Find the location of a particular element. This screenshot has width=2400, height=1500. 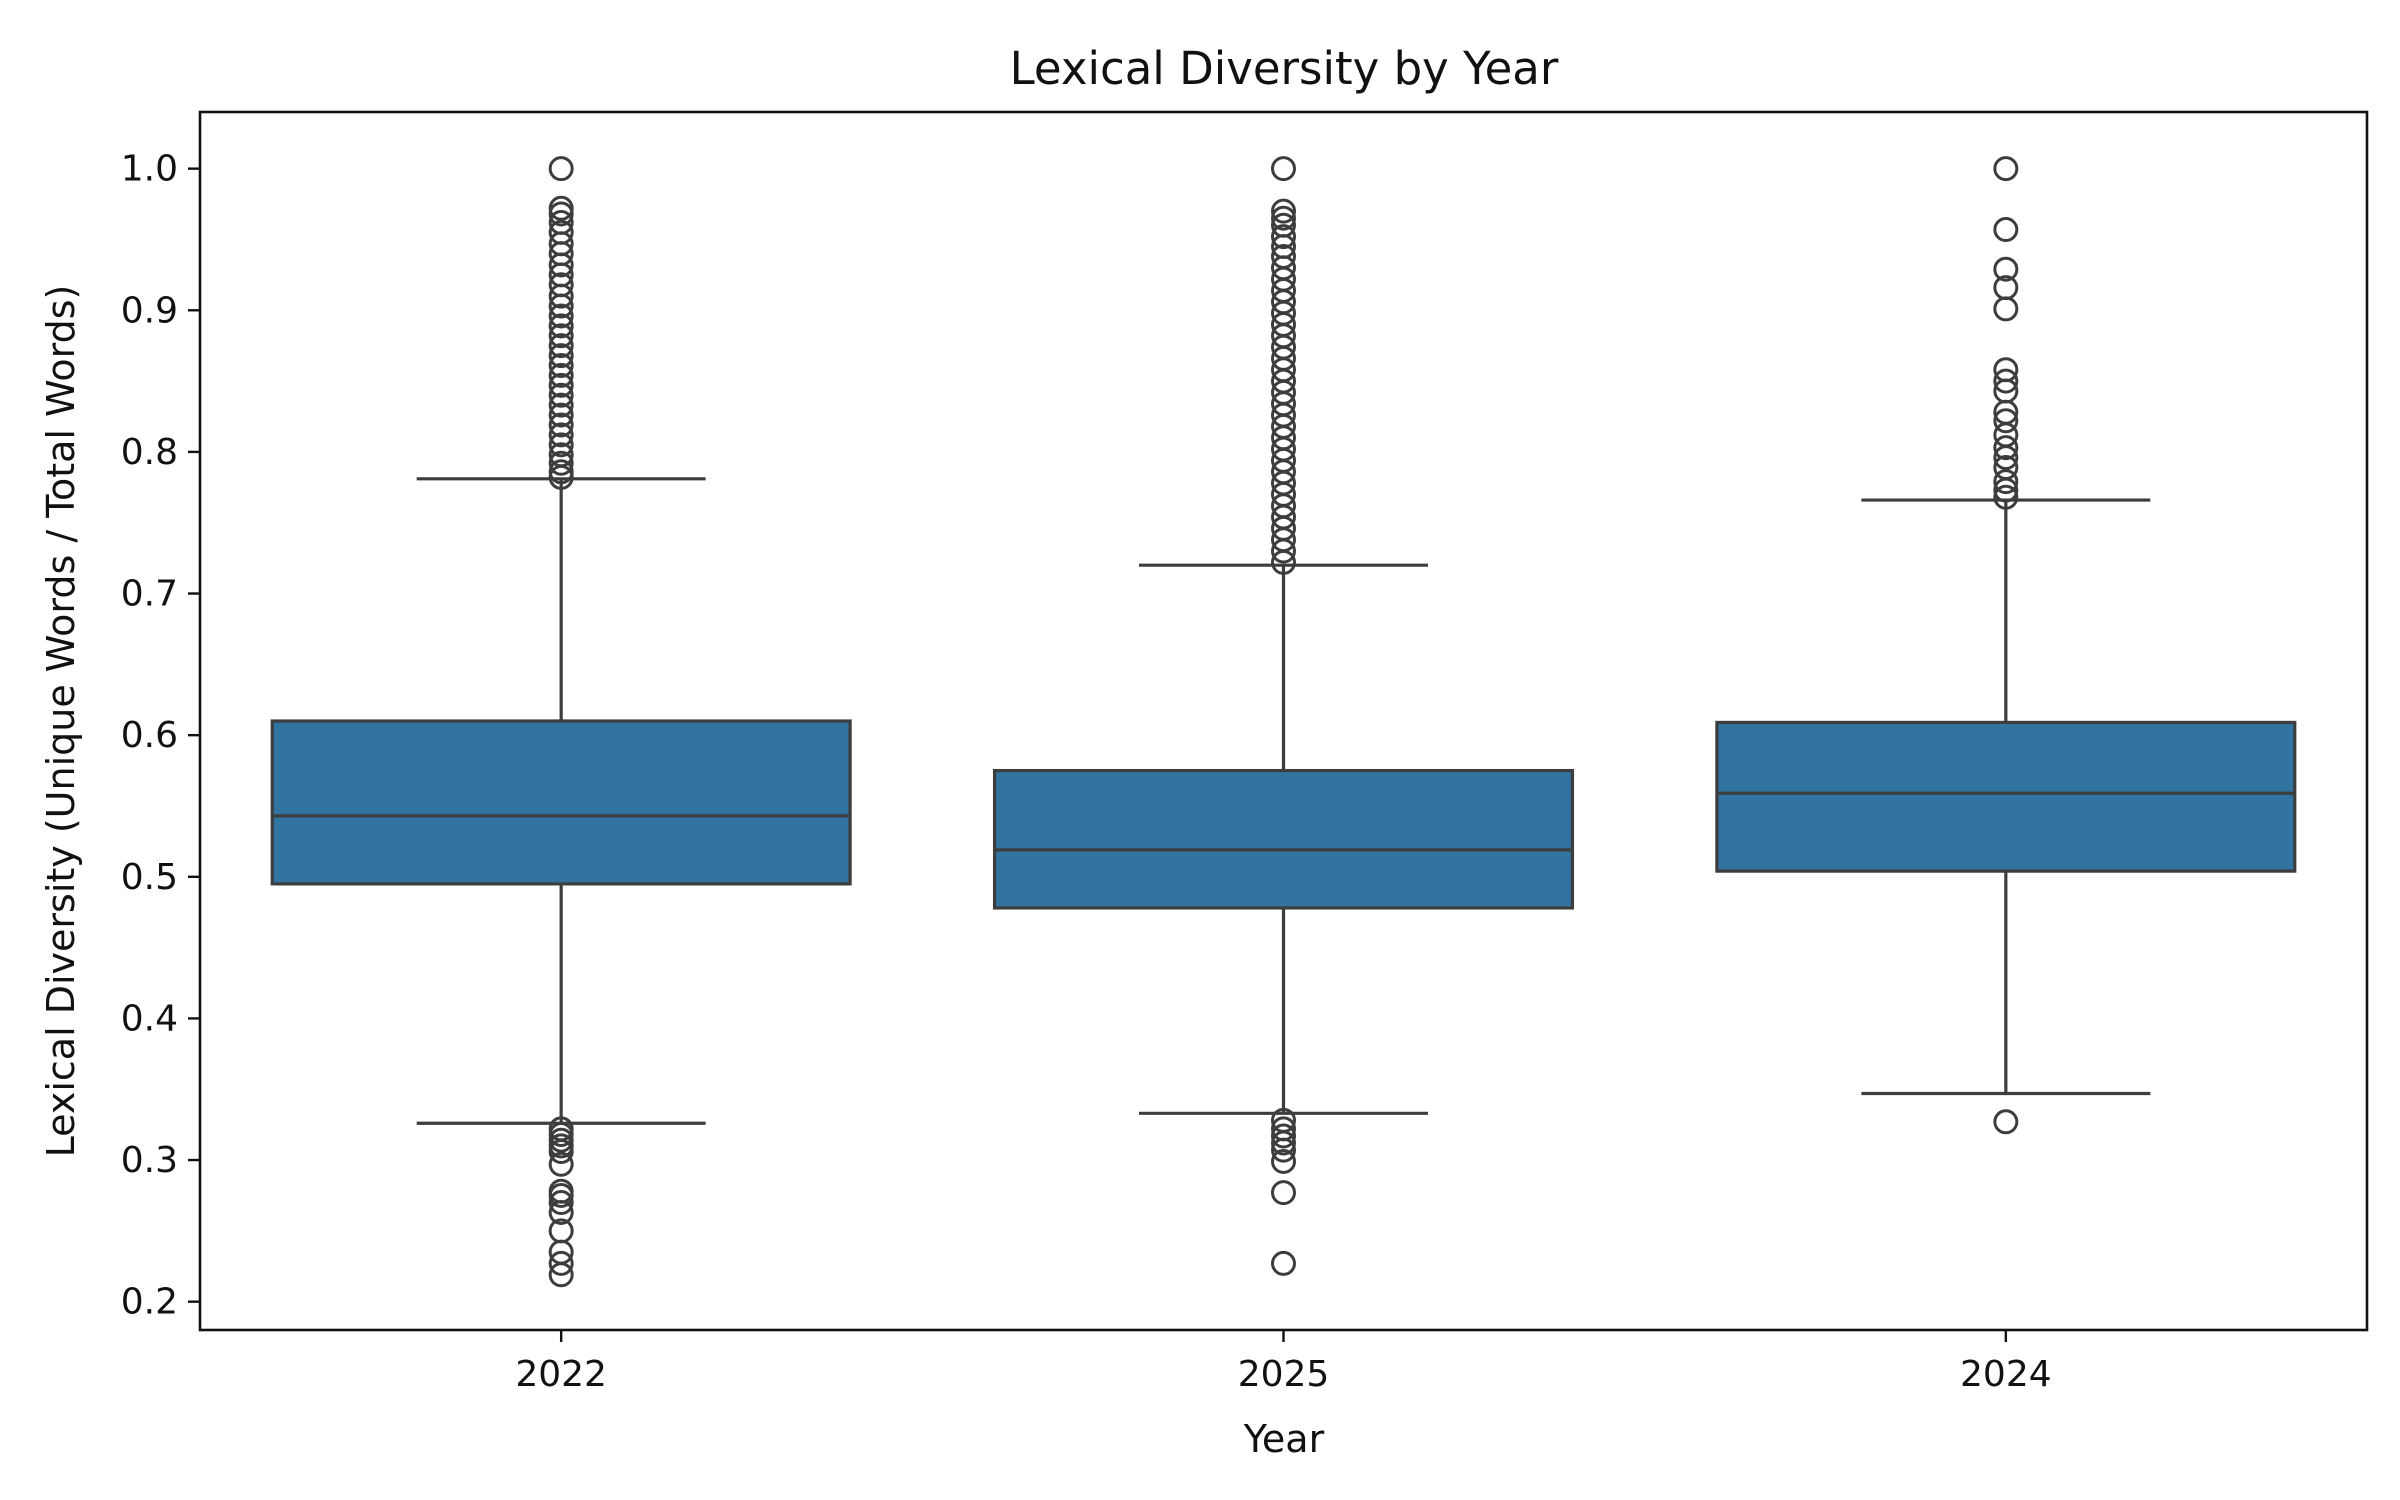

box-2025-iqr-box is located at coordinates (1283, 839).